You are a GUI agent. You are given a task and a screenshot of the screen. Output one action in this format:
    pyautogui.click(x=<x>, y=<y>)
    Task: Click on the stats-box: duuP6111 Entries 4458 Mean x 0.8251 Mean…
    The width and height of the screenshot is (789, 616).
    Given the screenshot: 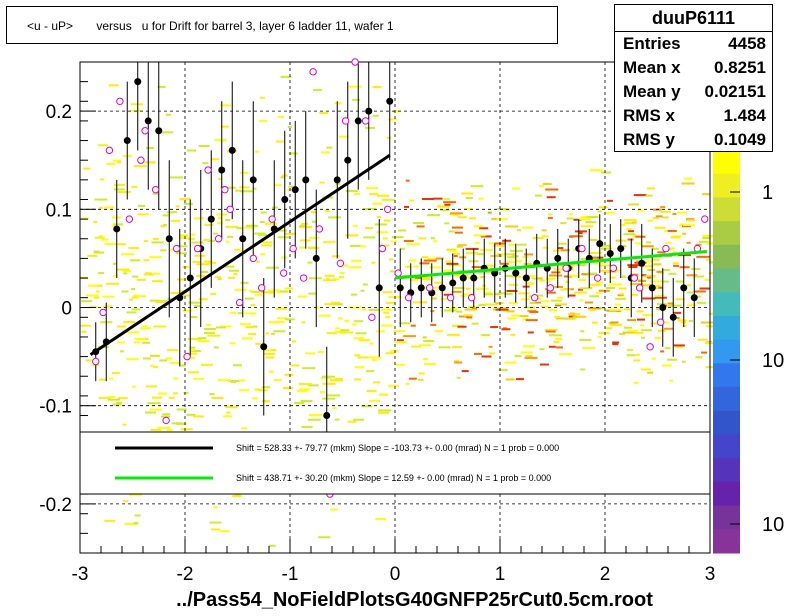 What is the action you would take?
    pyautogui.click(x=693, y=78)
    